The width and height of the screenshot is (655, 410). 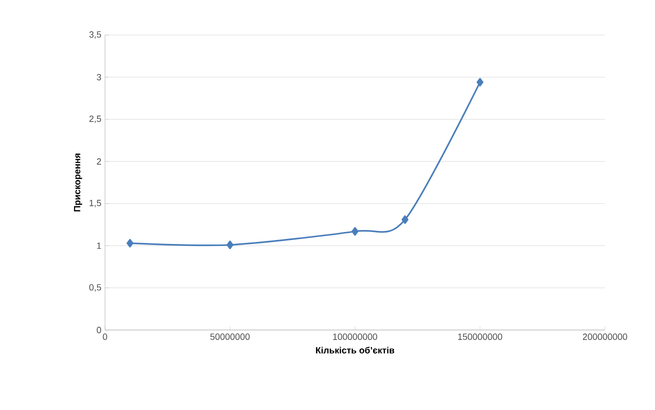 I want to click on y-tick-label: 2,5, so click(x=95, y=119).